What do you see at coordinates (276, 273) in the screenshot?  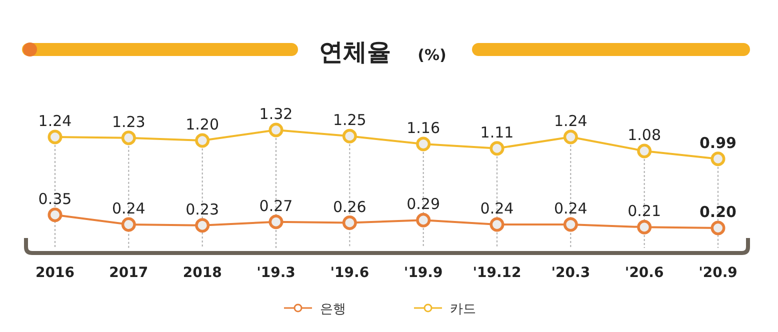 I see `x-tick-label: '19.3` at bounding box center [276, 273].